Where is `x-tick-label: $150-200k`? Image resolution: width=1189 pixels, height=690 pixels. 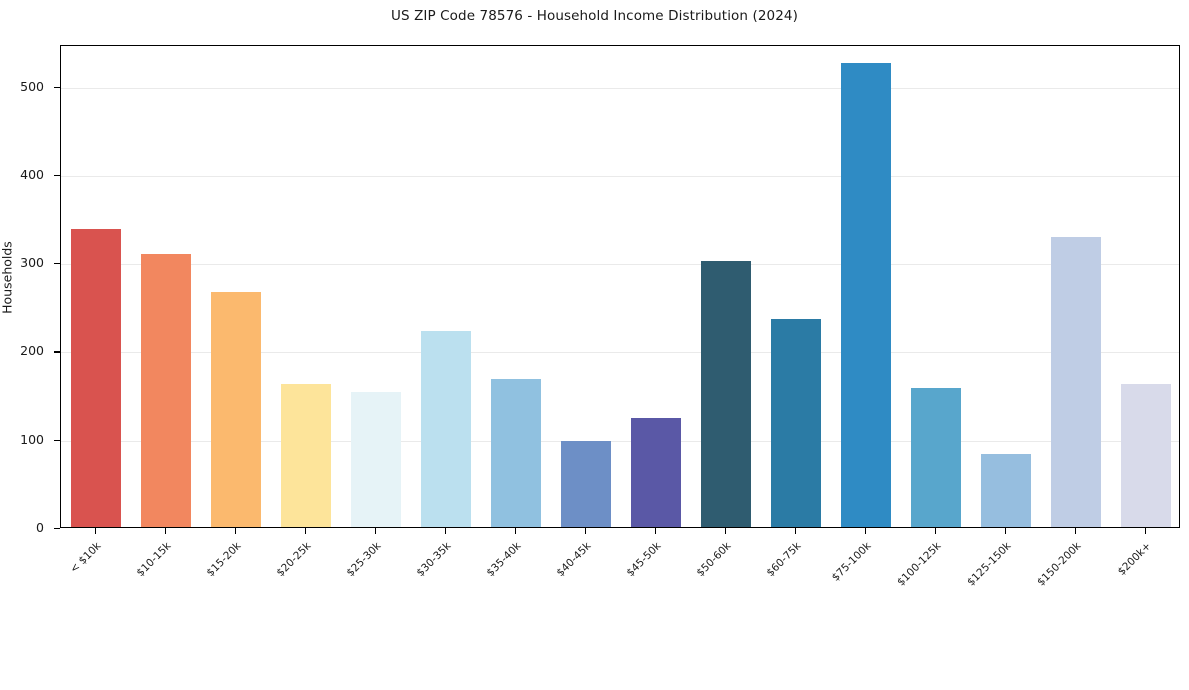 x-tick-label: $150-200k is located at coordinates (1059, 564).